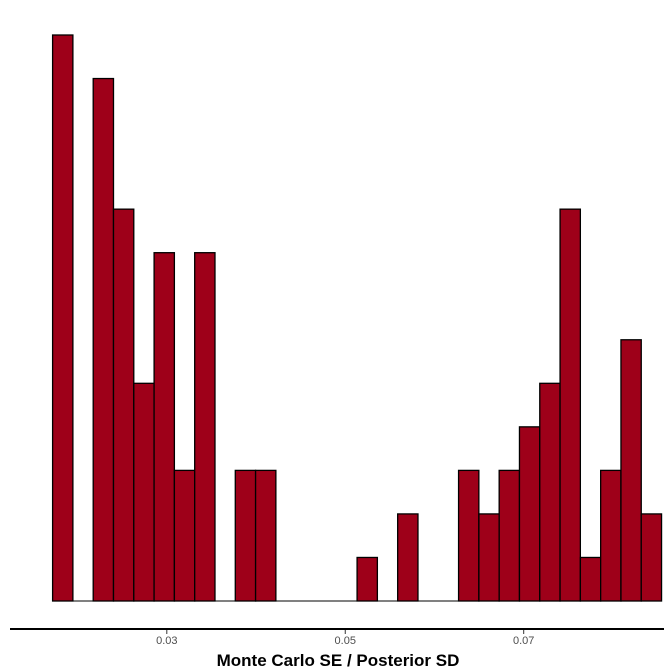  I want to click on x-tick-label: 0.07, so click(523, 641).